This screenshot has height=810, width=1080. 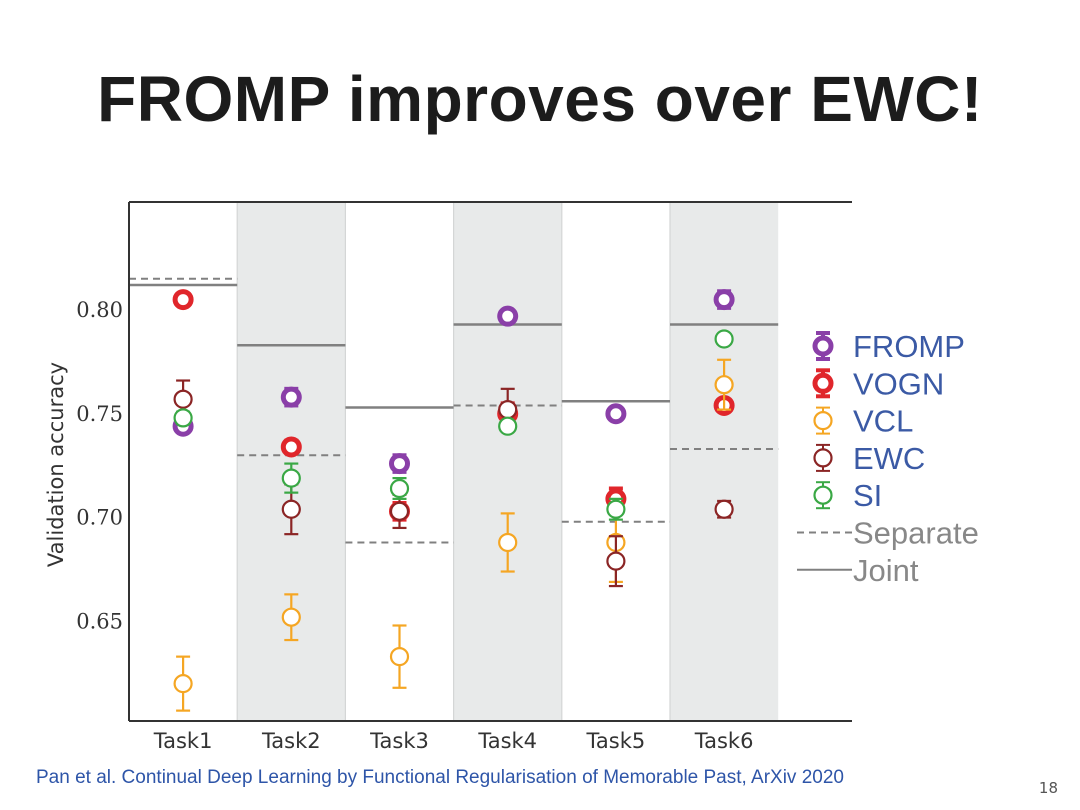 I want to click on point-vogn-task1, so click(x=183, y=300).